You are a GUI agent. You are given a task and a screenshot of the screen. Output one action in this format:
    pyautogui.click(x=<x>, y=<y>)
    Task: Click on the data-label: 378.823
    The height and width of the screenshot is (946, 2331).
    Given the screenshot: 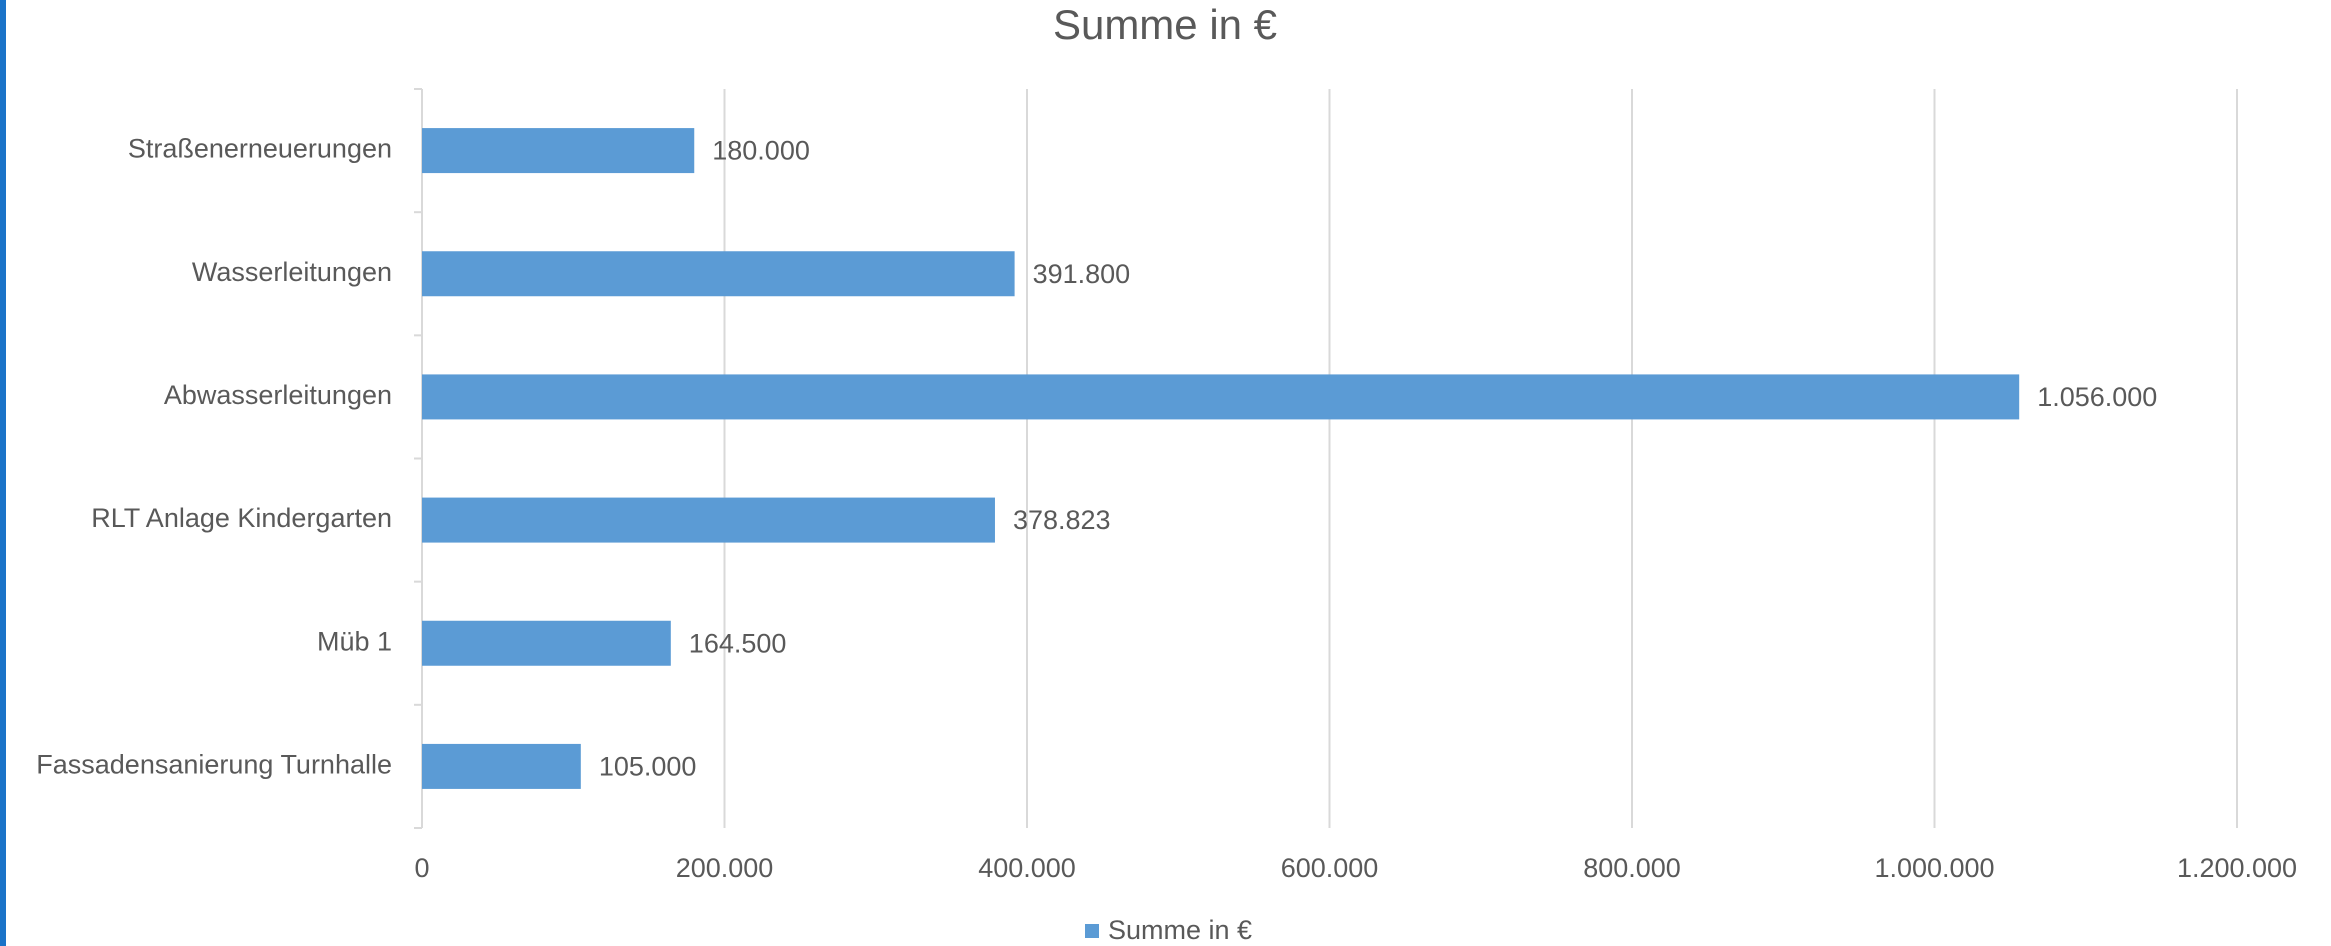 What is the action you would take?
    pyautogui.click(x=1062, y=520)
    